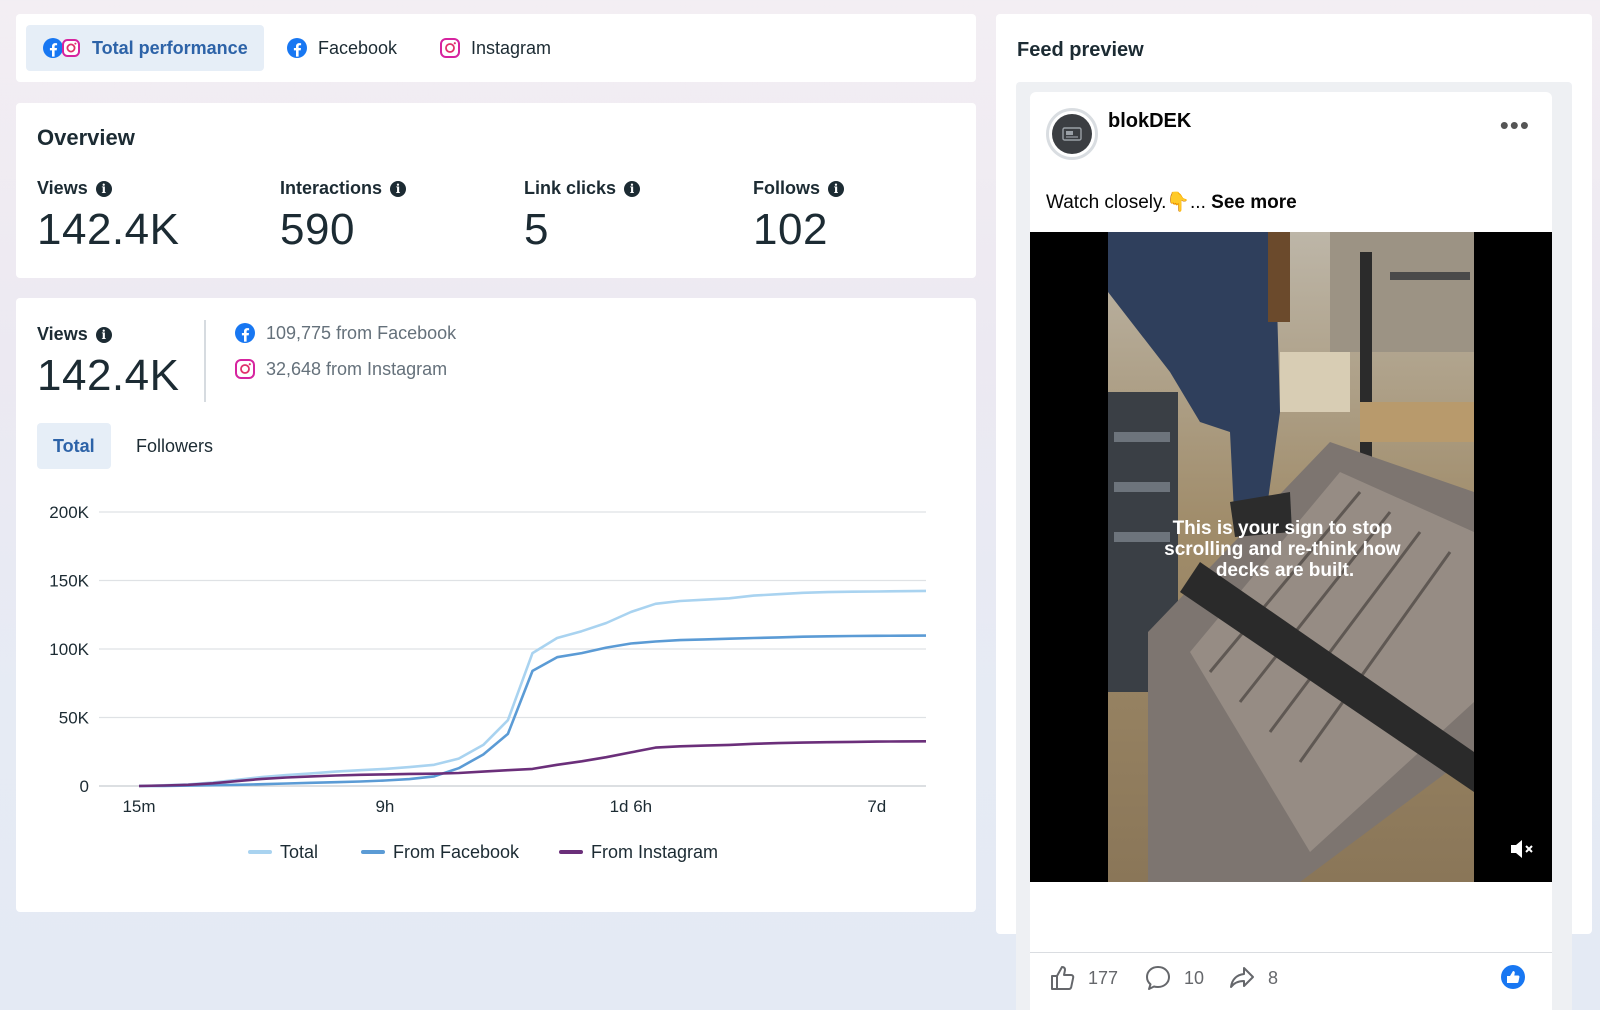 Image resolution: width=1600 pixels, height=1010 pixels. Describe the element at coordinates (1174, 978) in the screenshot. I see `comment-button: 10` at that location.